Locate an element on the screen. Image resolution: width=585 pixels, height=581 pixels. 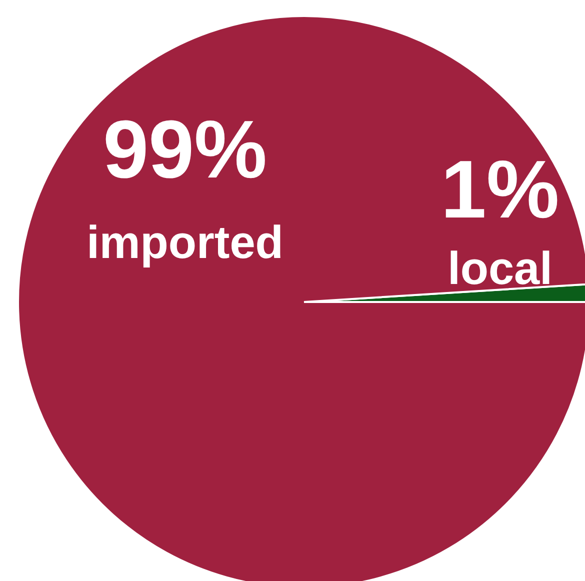
slice-label: imported is located at coordinates (185, 242).